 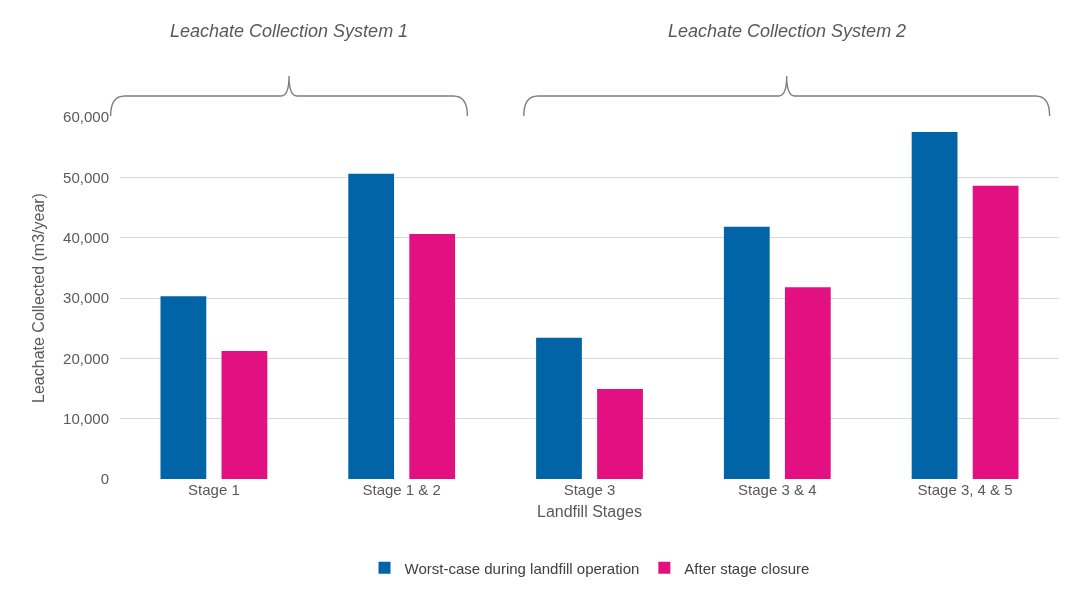 I want to click on y-tick-label: 10,000, so click(x=86, y=418).